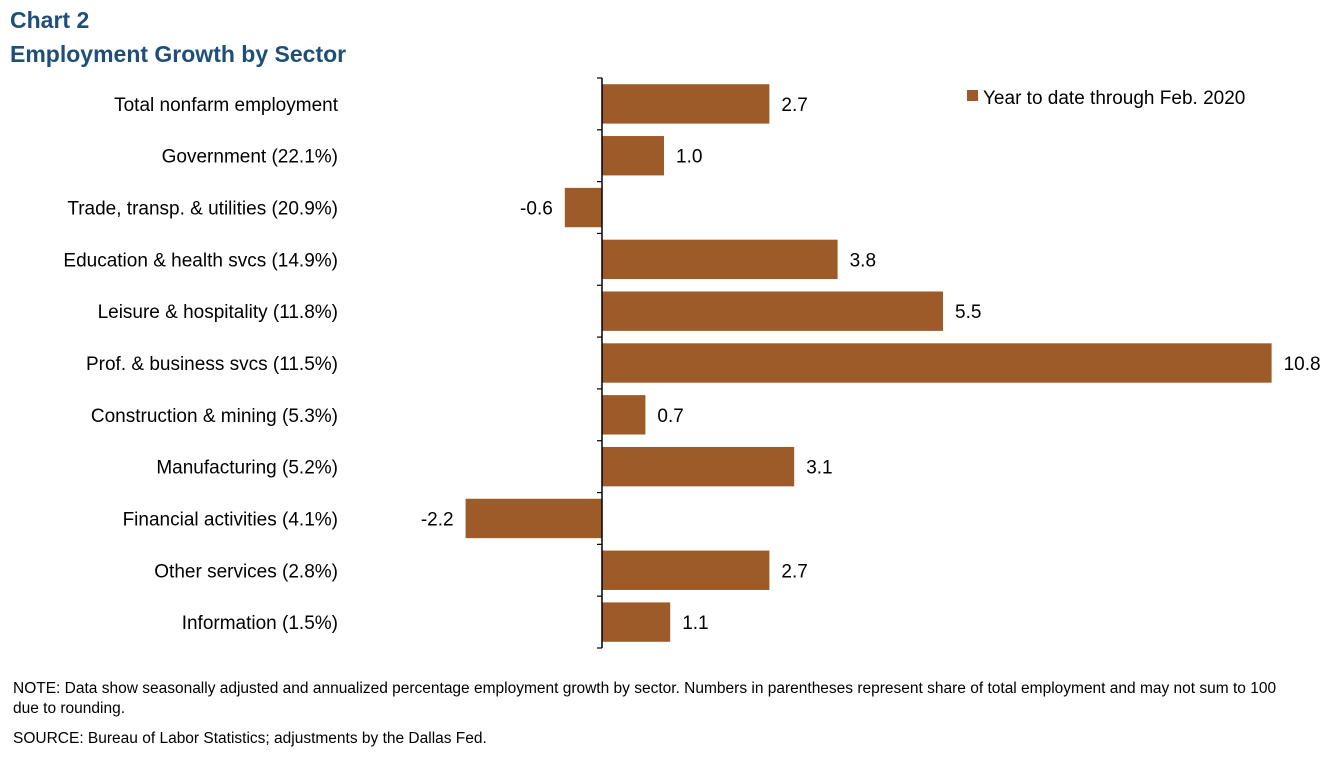 This screenshot has width=1344, height=760. What do you see at coordinates (214, 416) in the screenshot?
I see `category-label: Construction & mining (5.3%)` at bounding box center [214, 416].